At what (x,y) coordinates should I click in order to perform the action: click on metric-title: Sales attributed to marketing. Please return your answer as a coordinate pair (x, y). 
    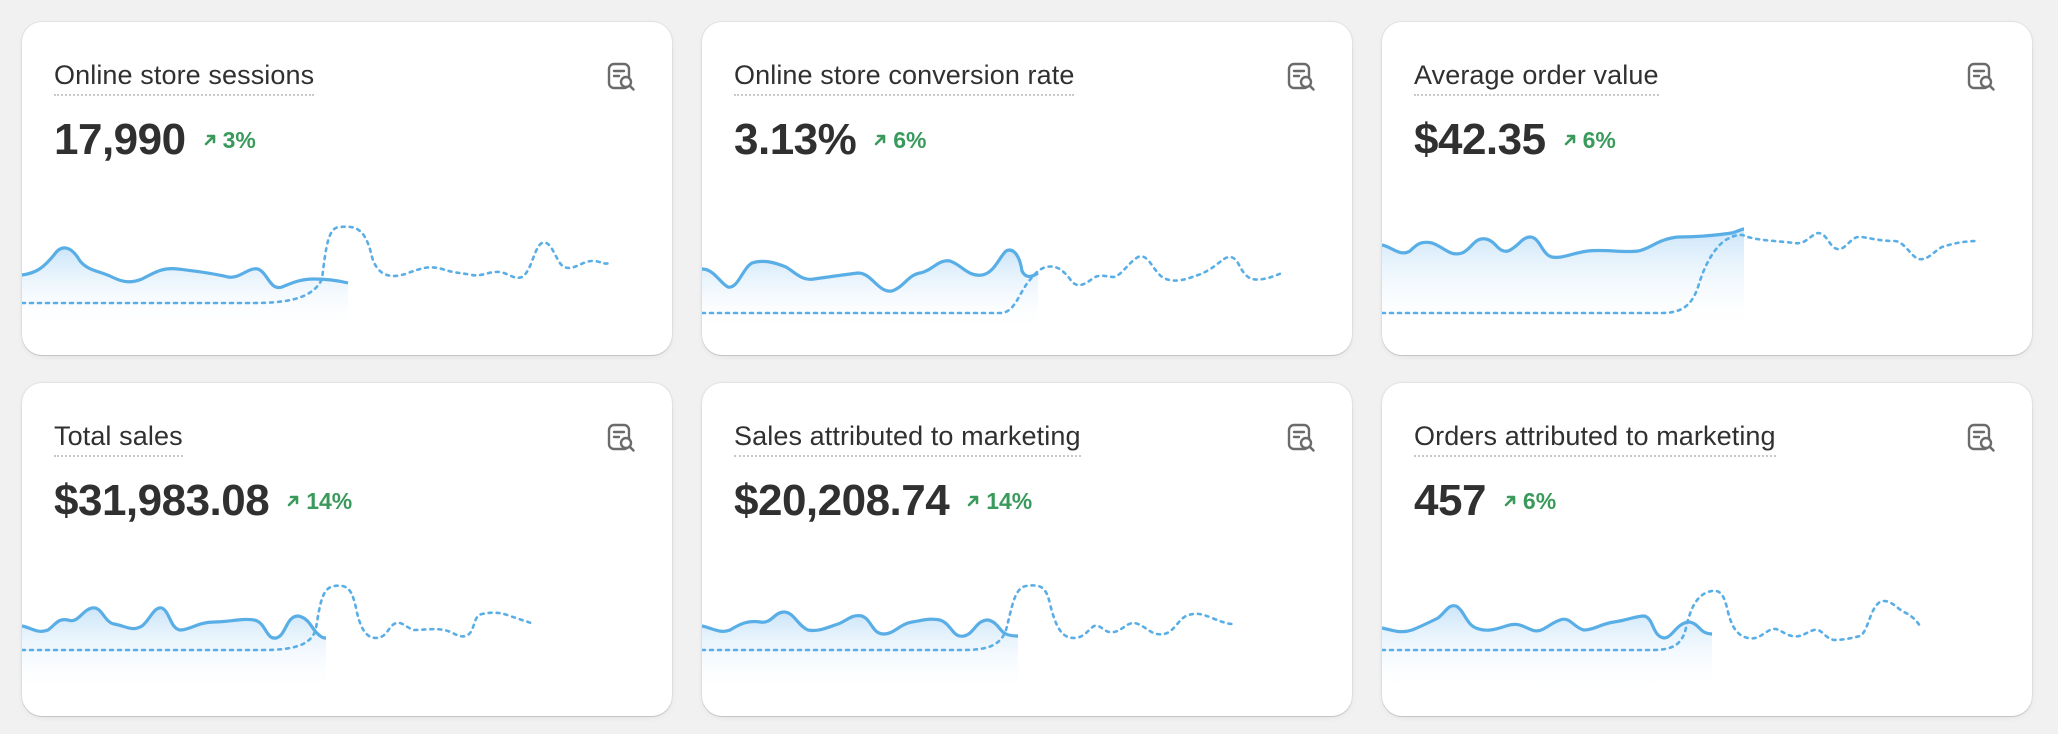
    Looking at the image, I should click on (907, 439).